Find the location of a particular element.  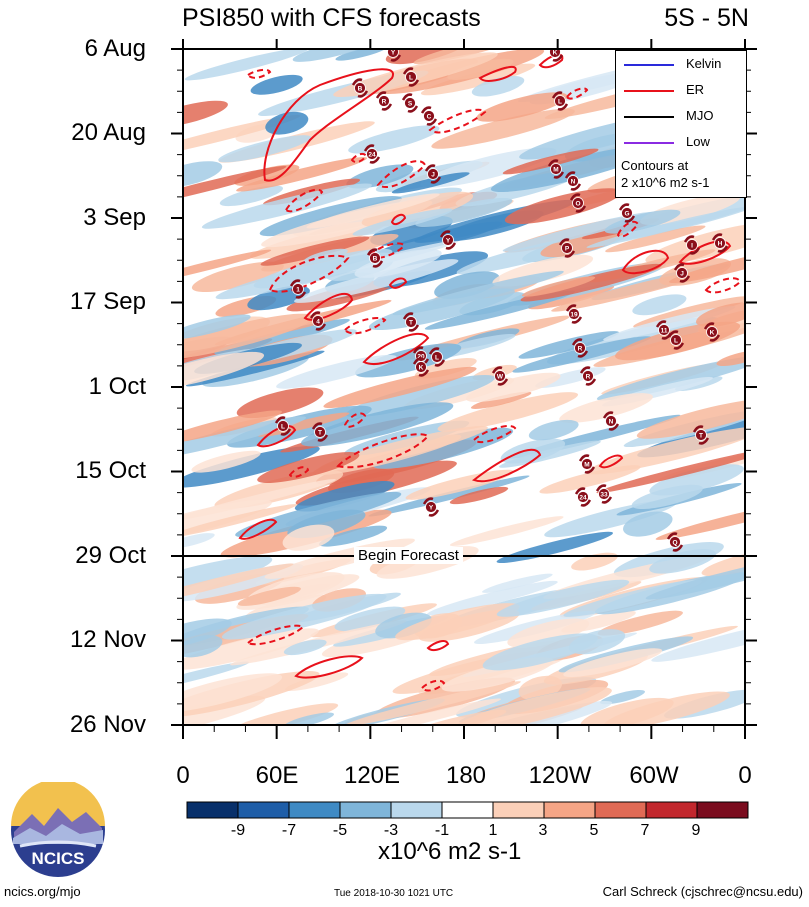

storm-label: W is located at coordinates (500, 377).